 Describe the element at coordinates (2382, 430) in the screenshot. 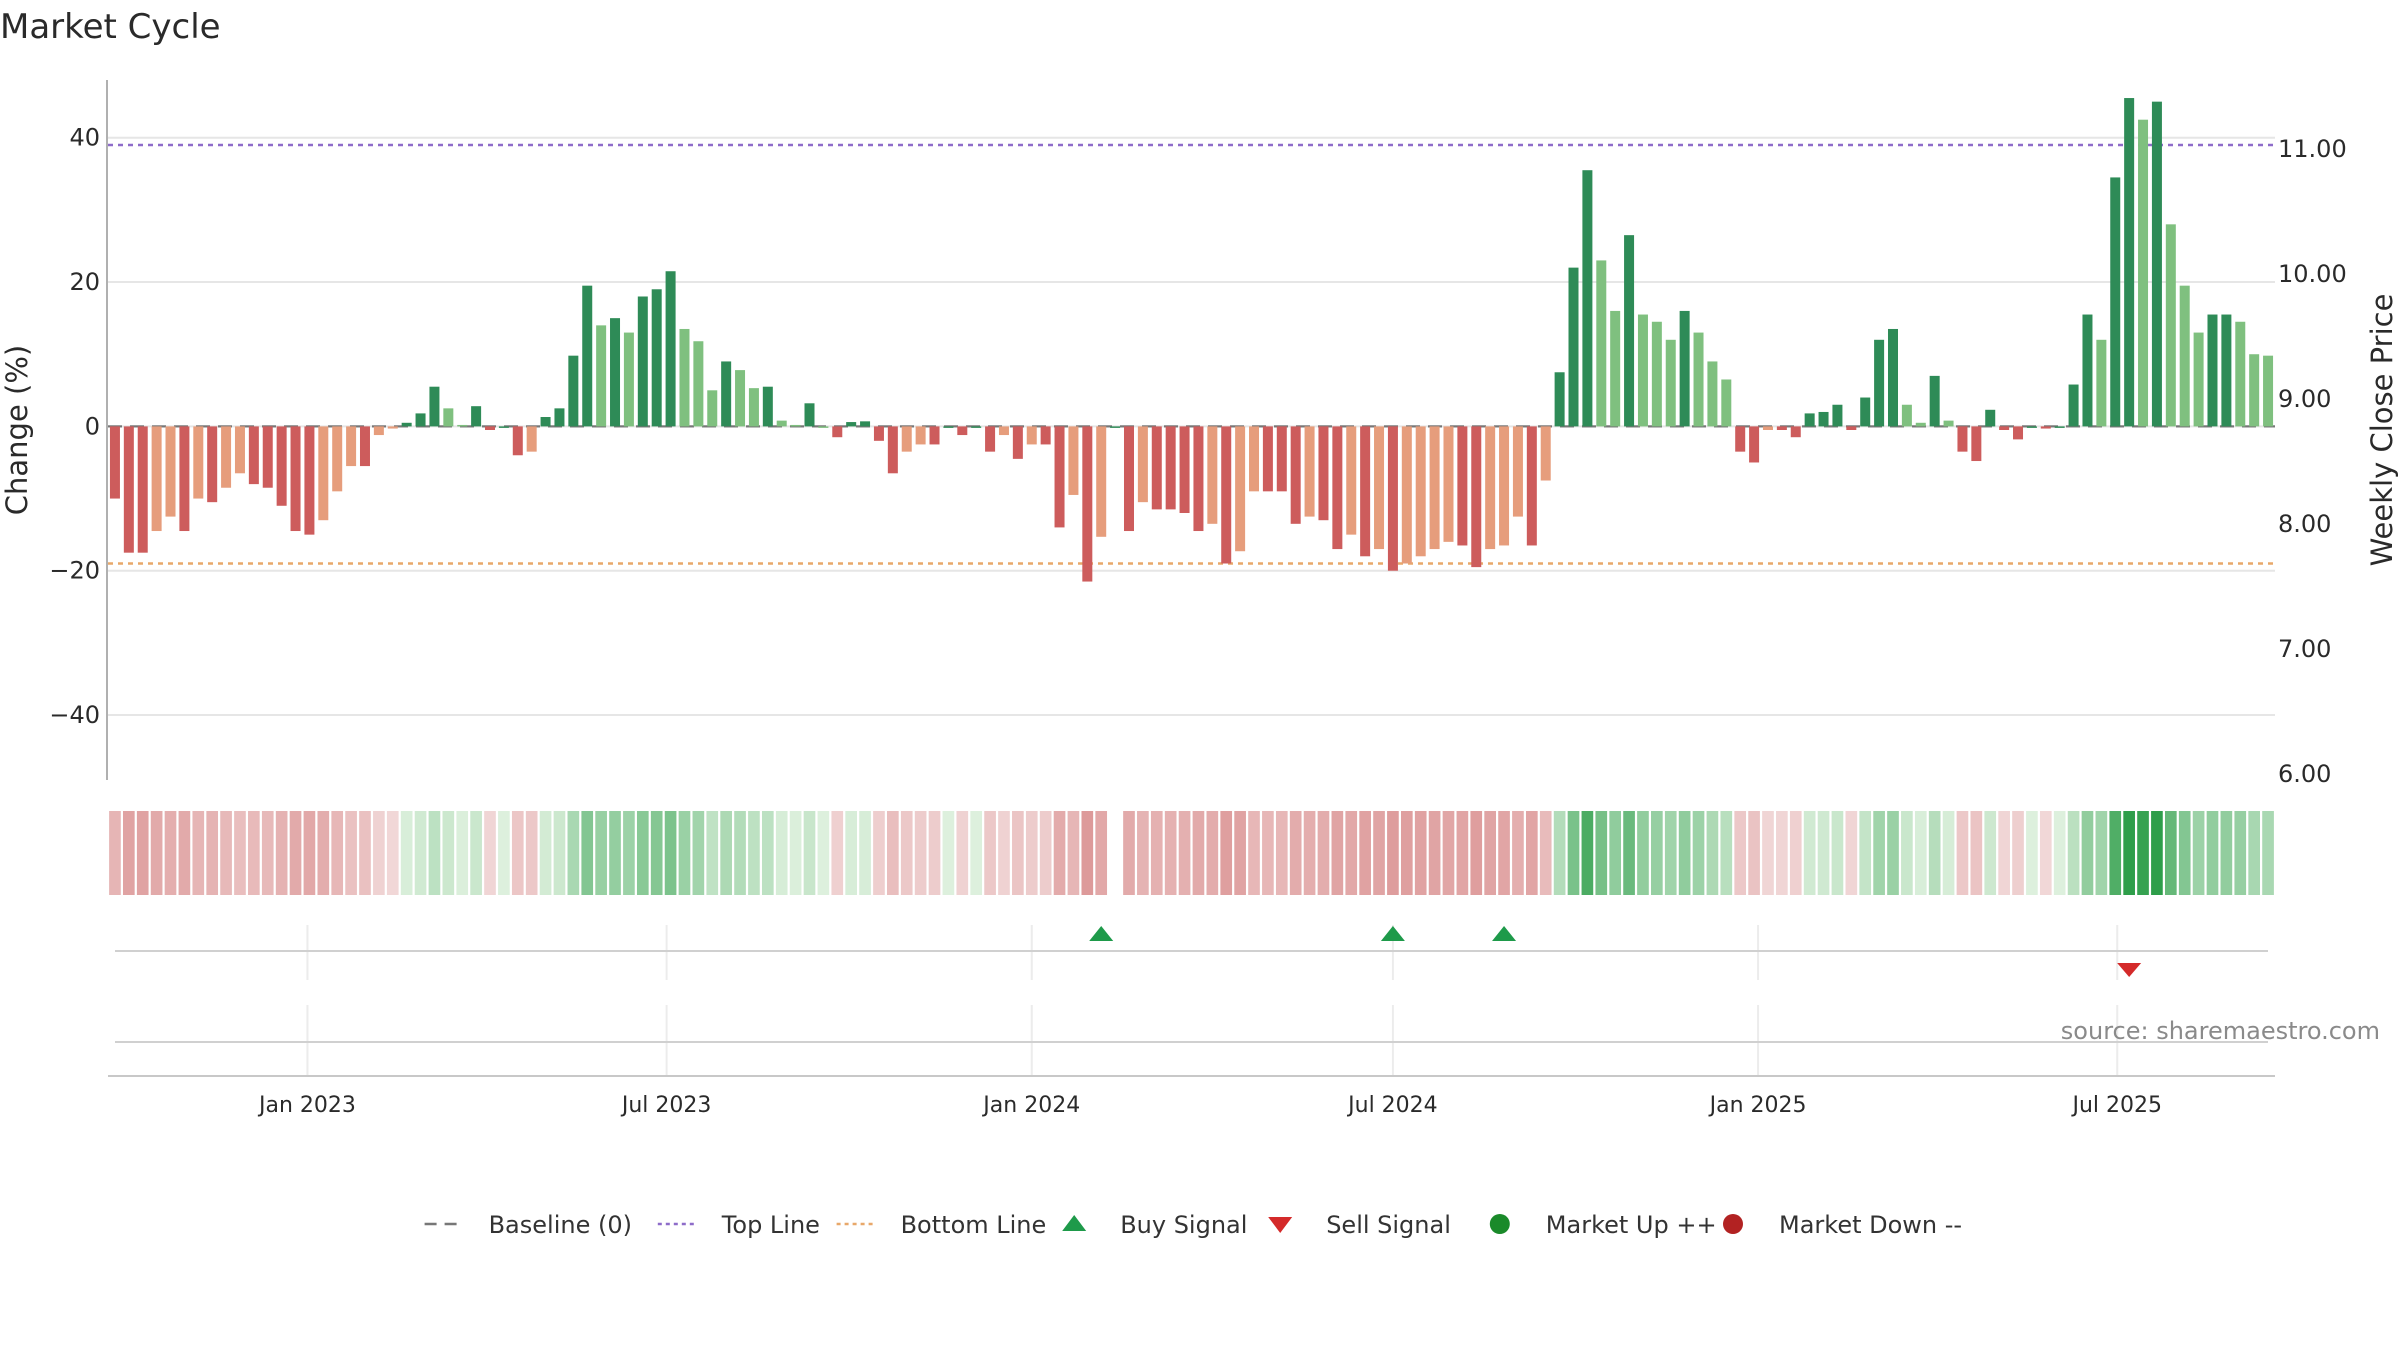

I see `y2-axis-label: Weekly Close Price` at that location.